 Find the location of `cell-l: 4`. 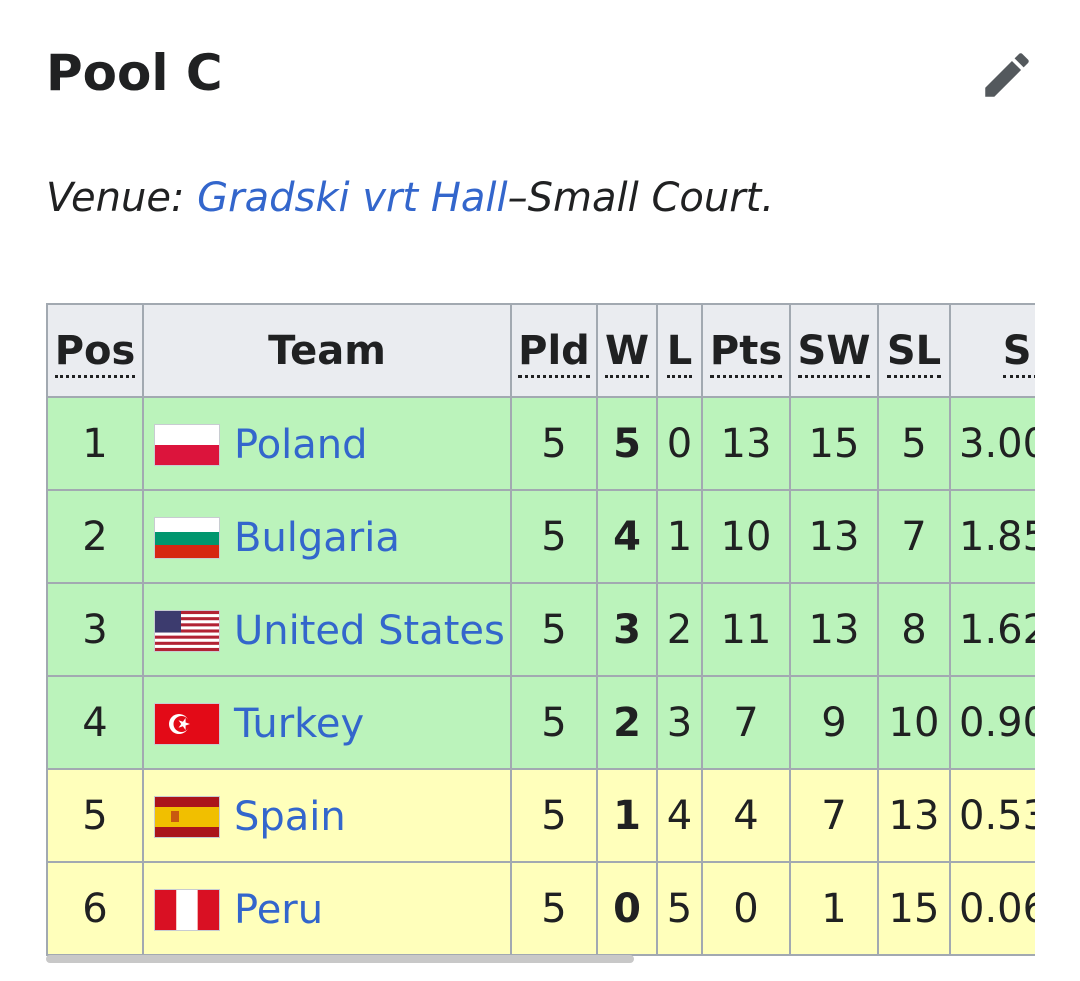

cell-l: 4 is located at coordinates (679, 815).